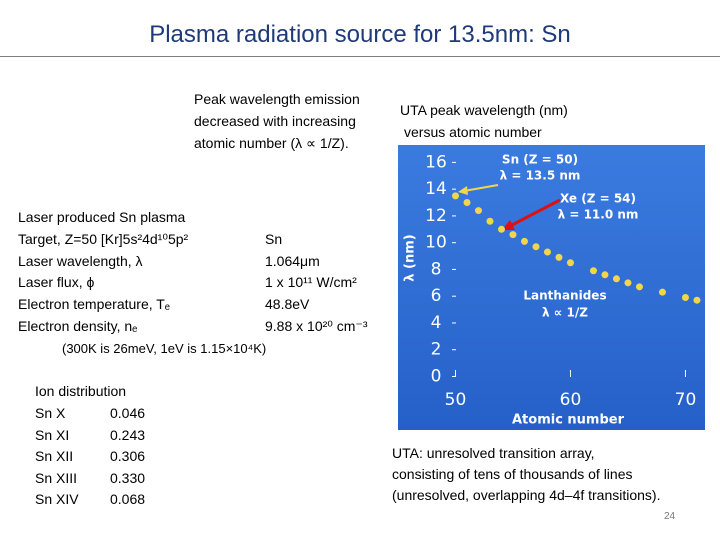 Image resolution: width=720 pixels, height=540 pixels. What do you see at coordinates (52, 434) in the screenshot?
I see `ion-name: Sn XI` at bounding box center [52, 434].